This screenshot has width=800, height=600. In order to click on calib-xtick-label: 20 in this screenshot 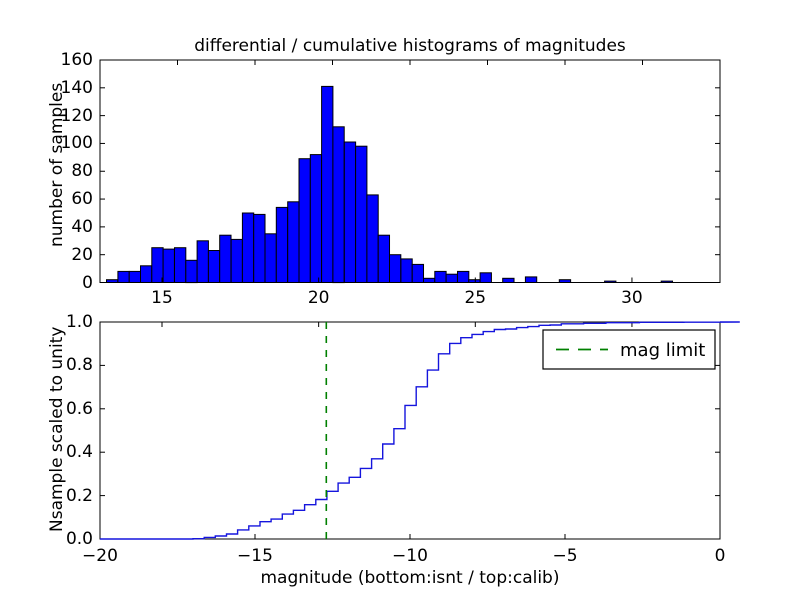, I will do `click(318, 298)`.